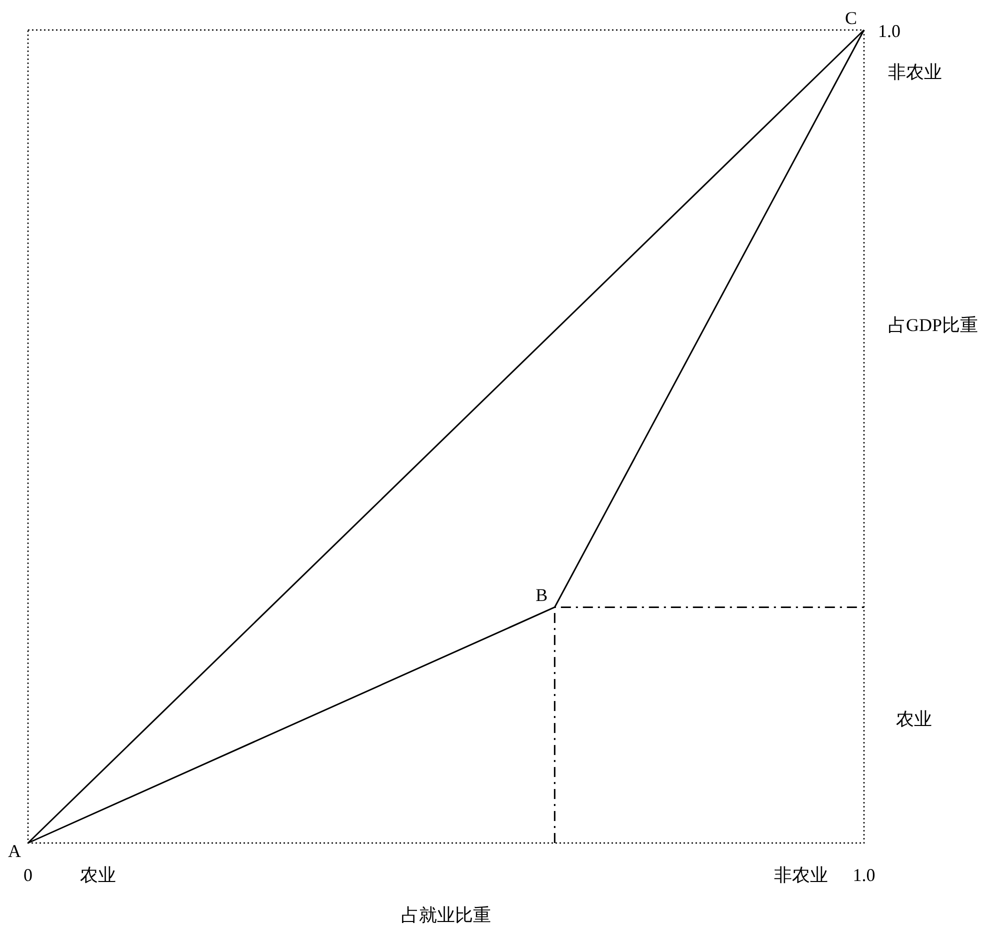 This screenshot has width=996, height=929. Describe the element at coordinates (14, 851) in the screenshot. I see `annotation: A` at that location.